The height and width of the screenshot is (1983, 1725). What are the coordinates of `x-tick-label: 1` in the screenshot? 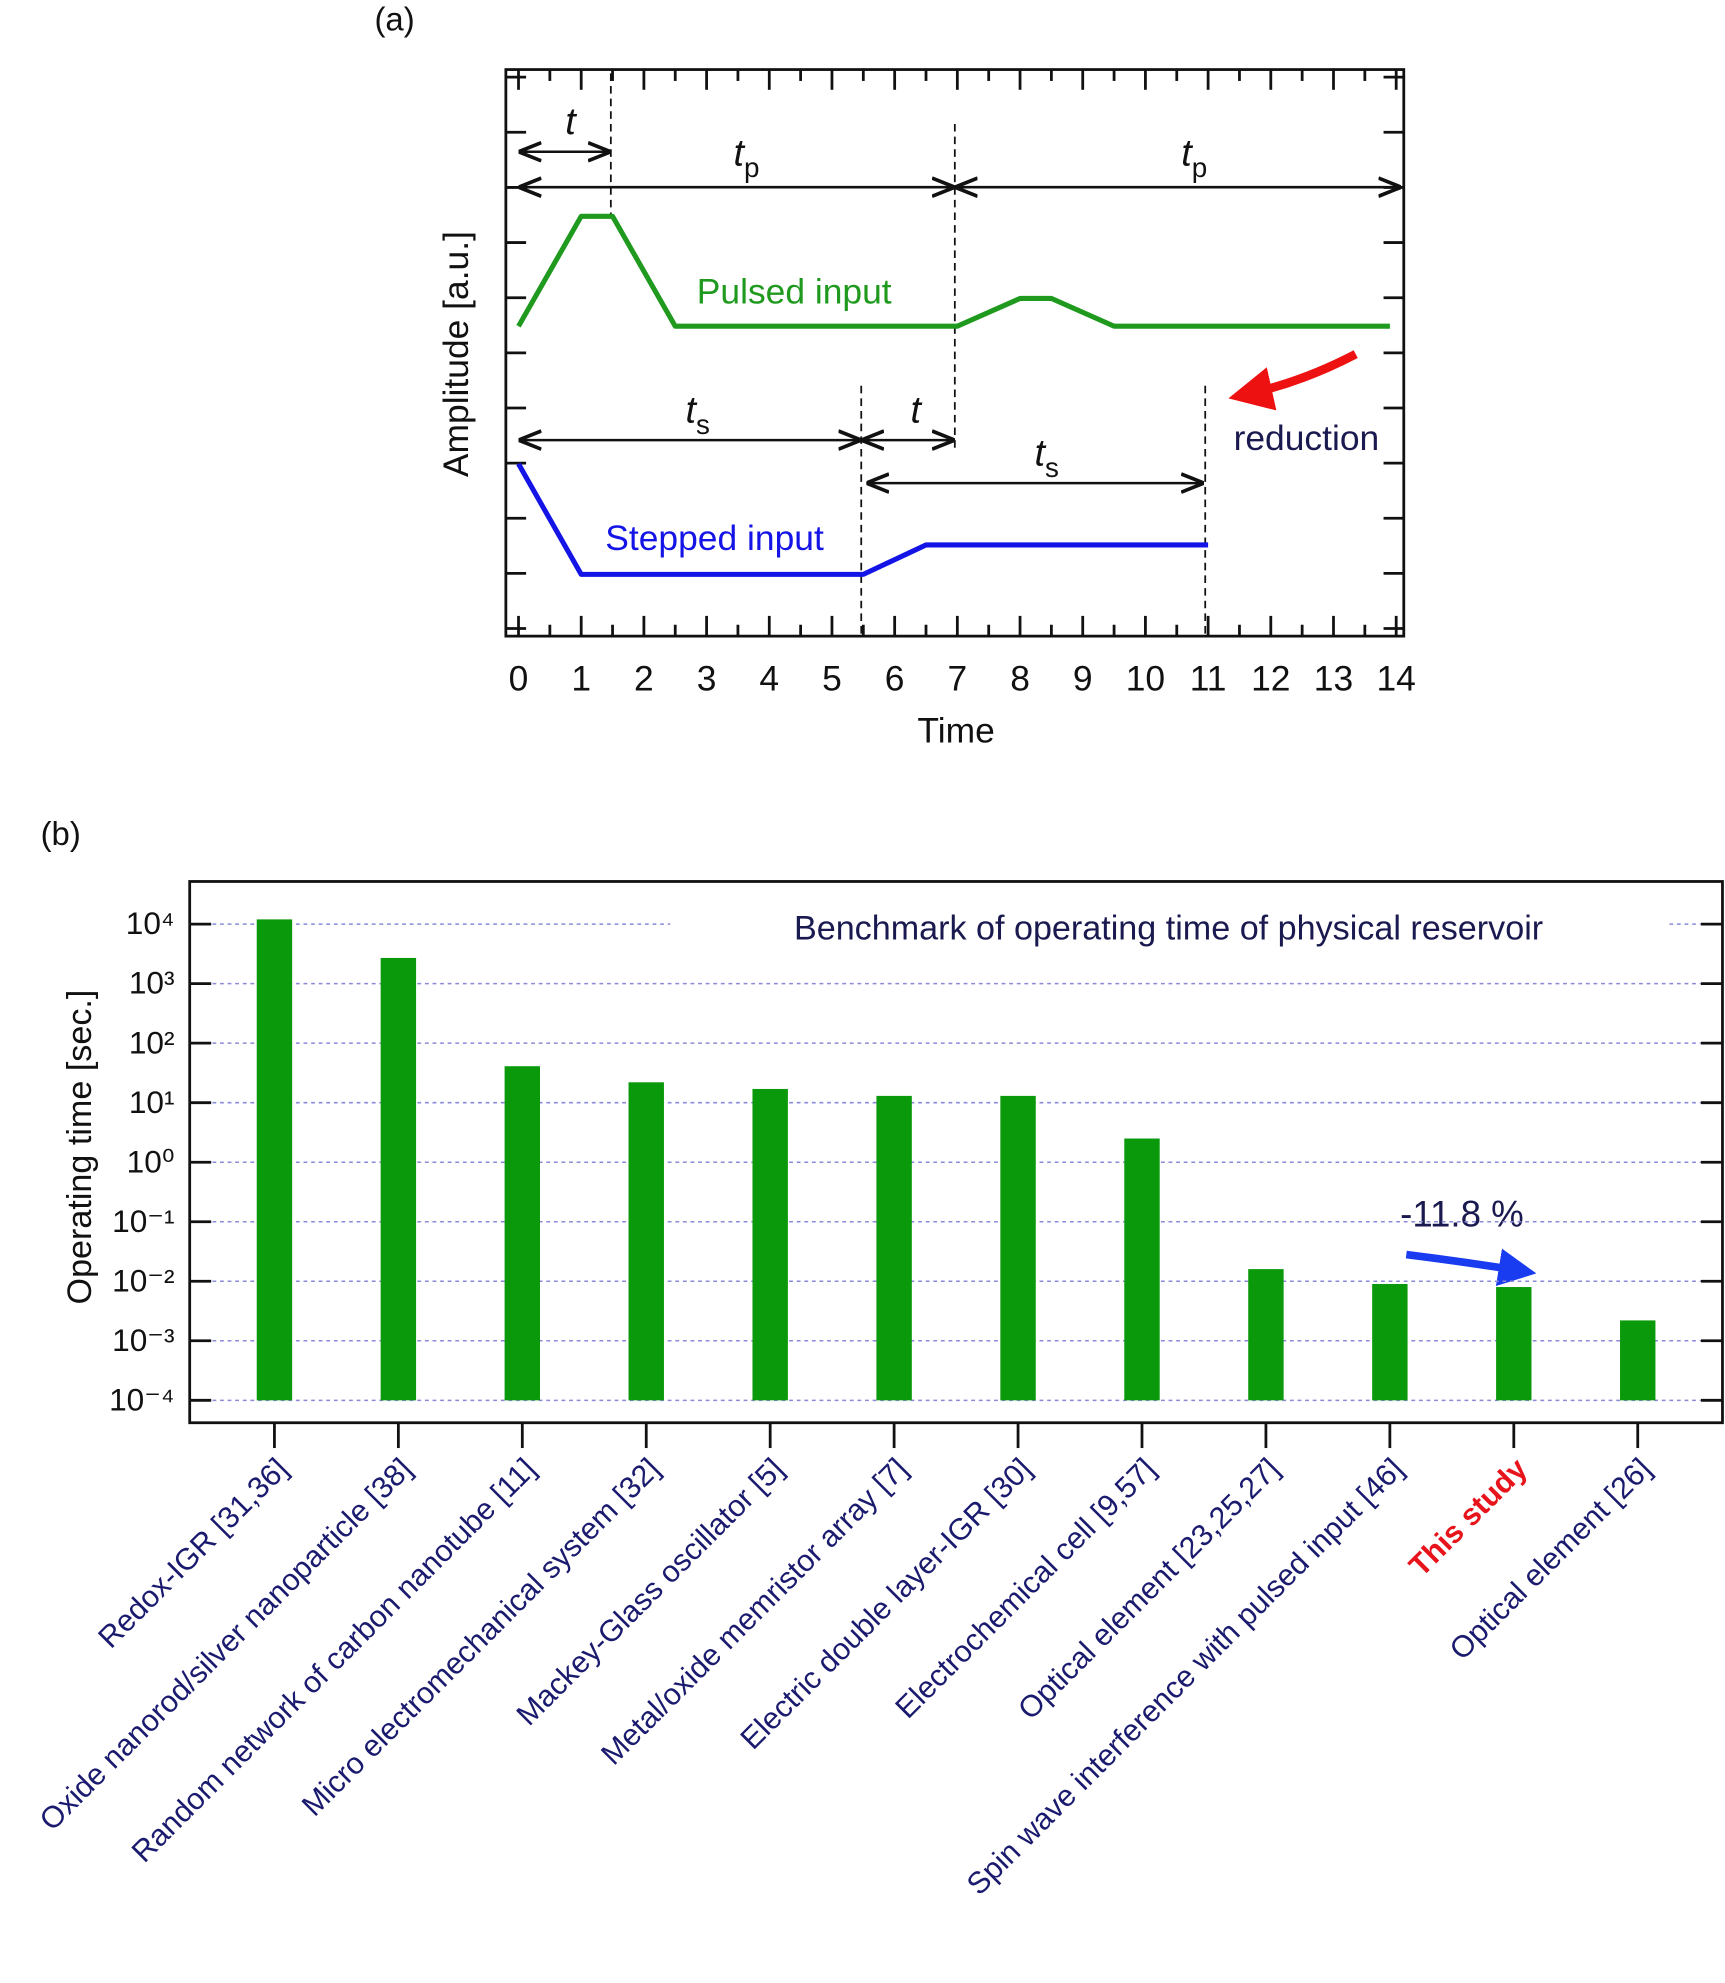 It's located at (581, 679).